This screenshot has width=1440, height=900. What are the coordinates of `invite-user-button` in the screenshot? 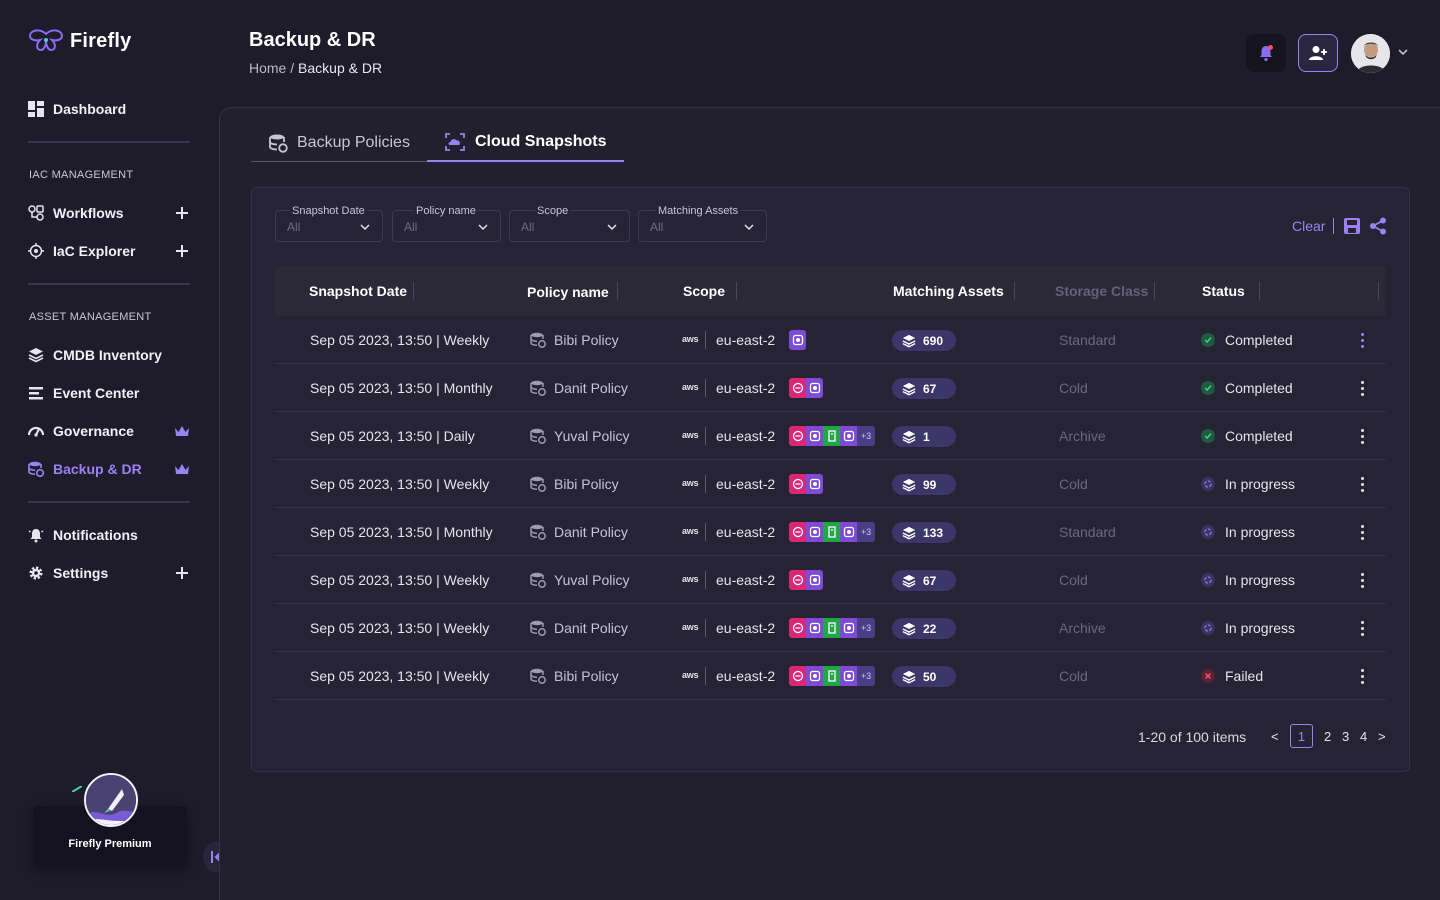 It's located at (1318, 53).